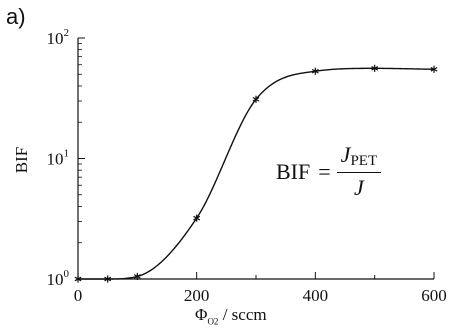  What do you see at coordinates (242, 314) in the screenshot?
I see `x-axis-unit: / sccm` at bounding box center [242, 314].